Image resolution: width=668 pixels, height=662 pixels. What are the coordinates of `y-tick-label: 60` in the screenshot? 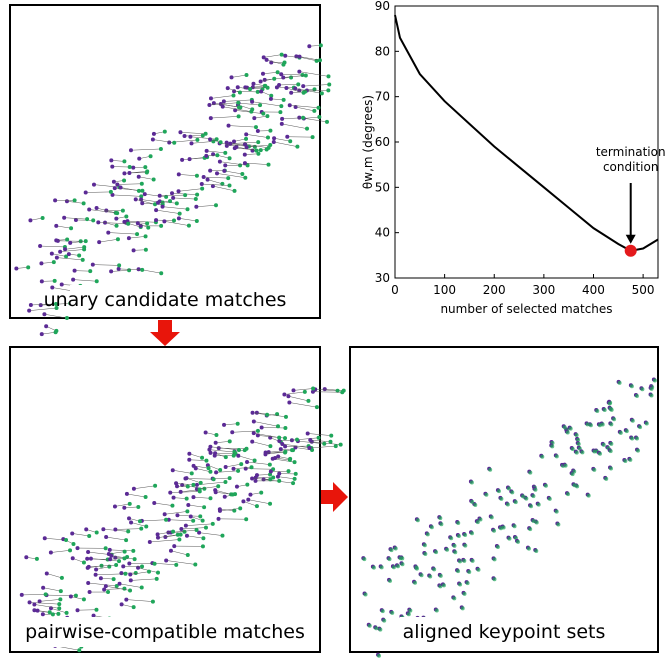 It's located at (382, 142).